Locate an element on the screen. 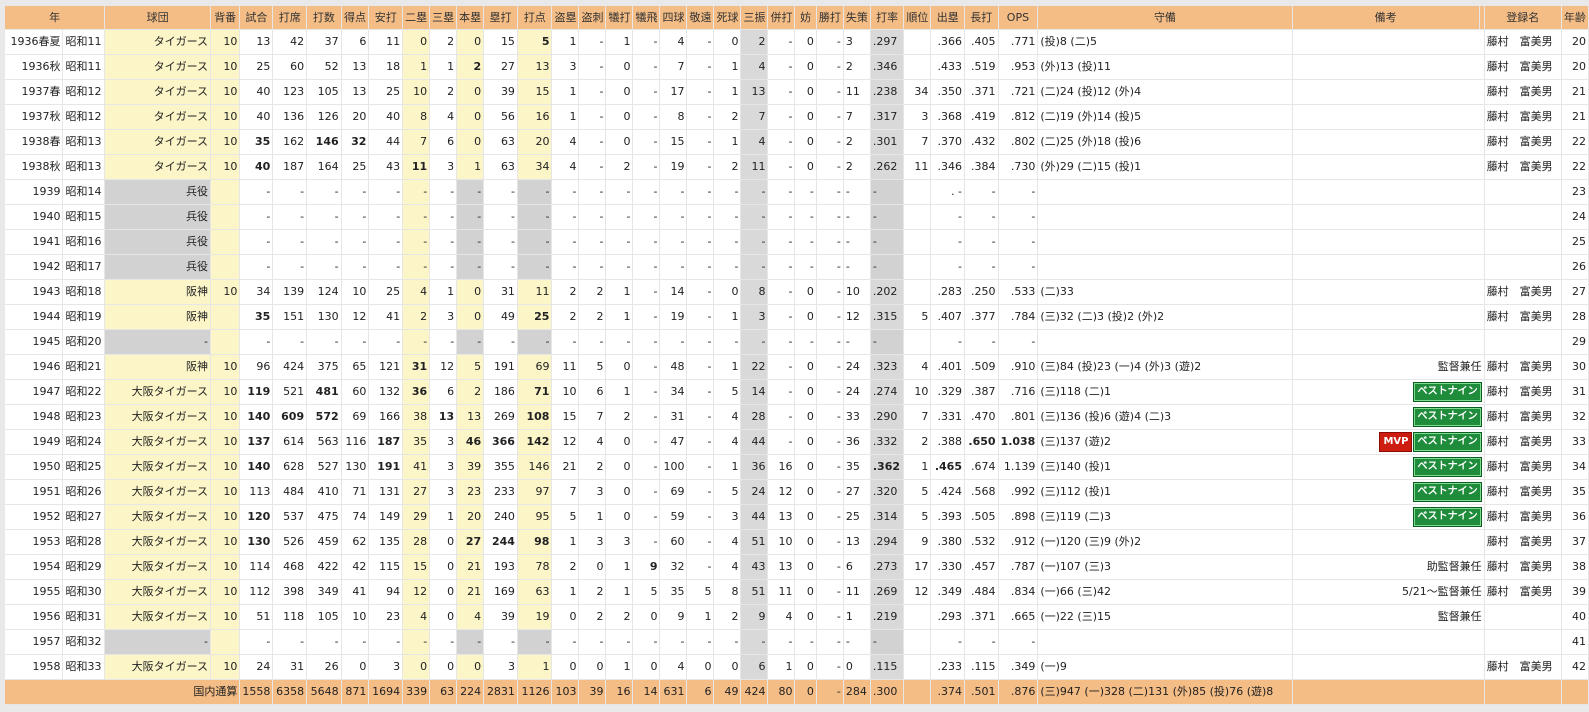 Image resolution: width=1589 pixels, height=712 pixels. stat-cell: 44 is located at coordinates (754, 517).